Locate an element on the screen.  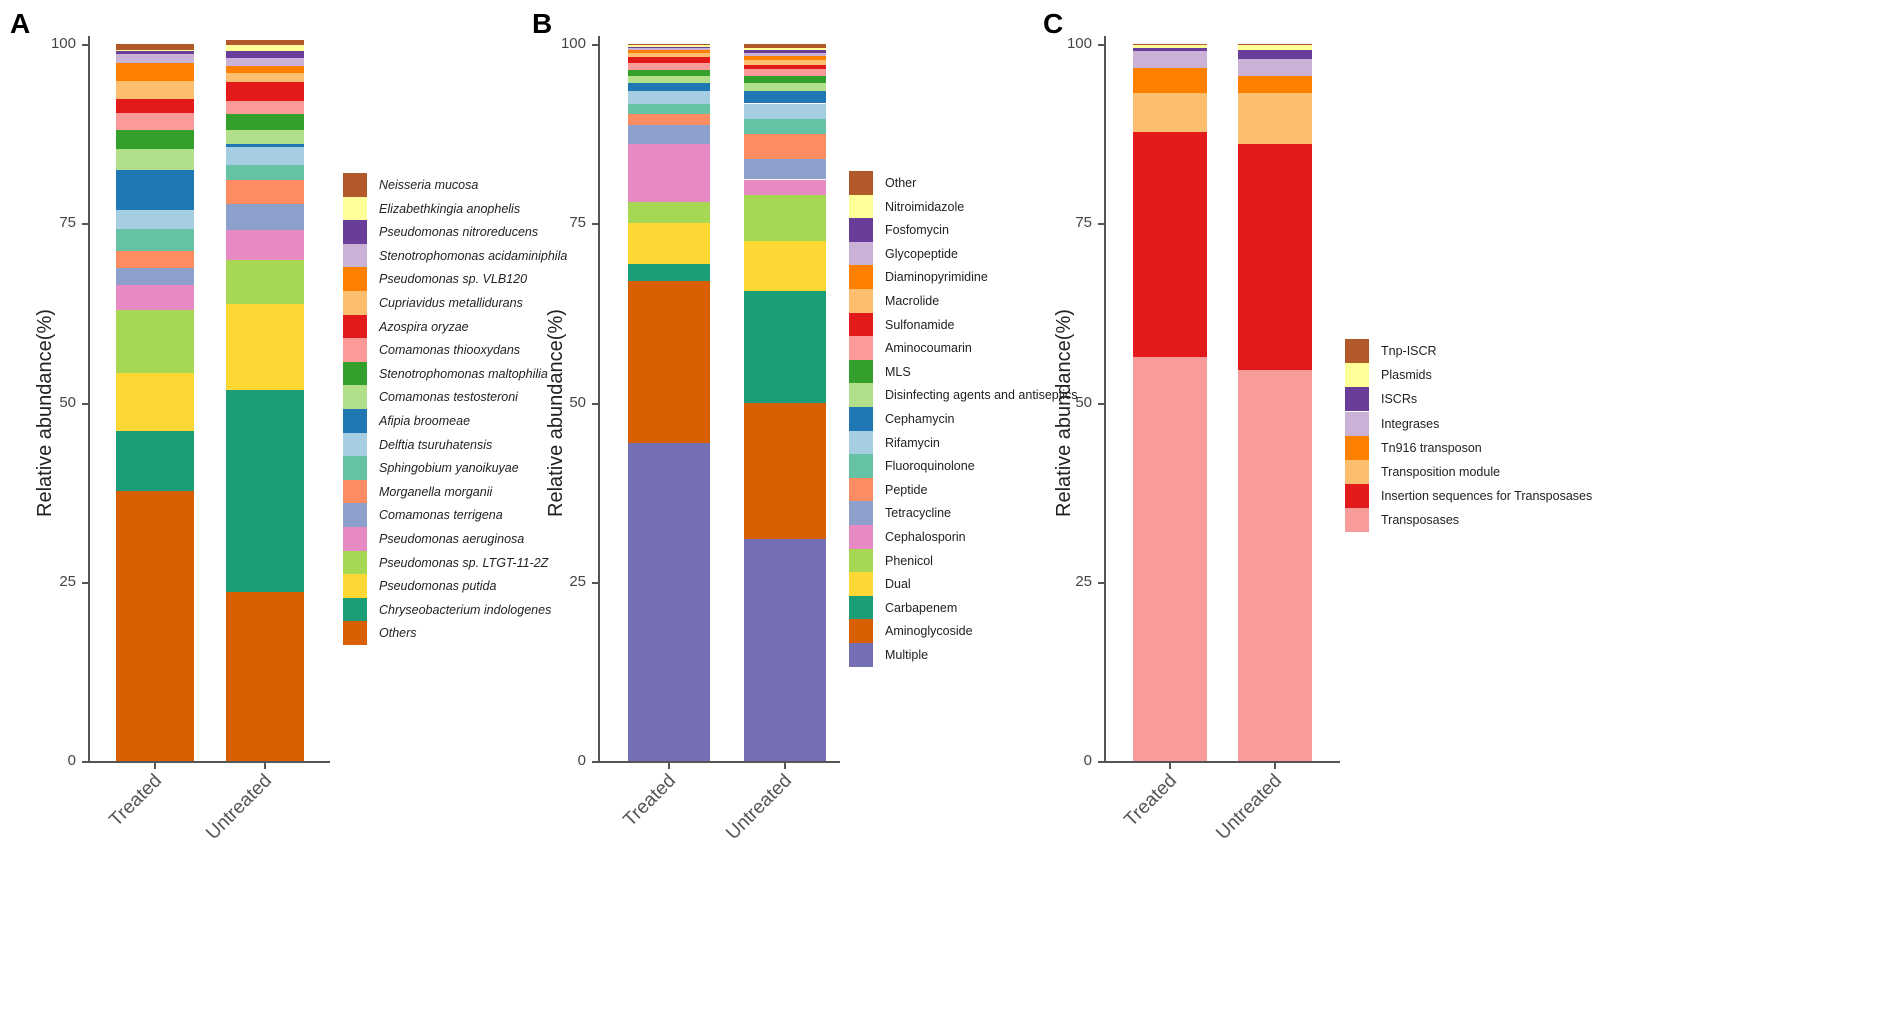
legend-item: Others is located at coordinates (380, 633).